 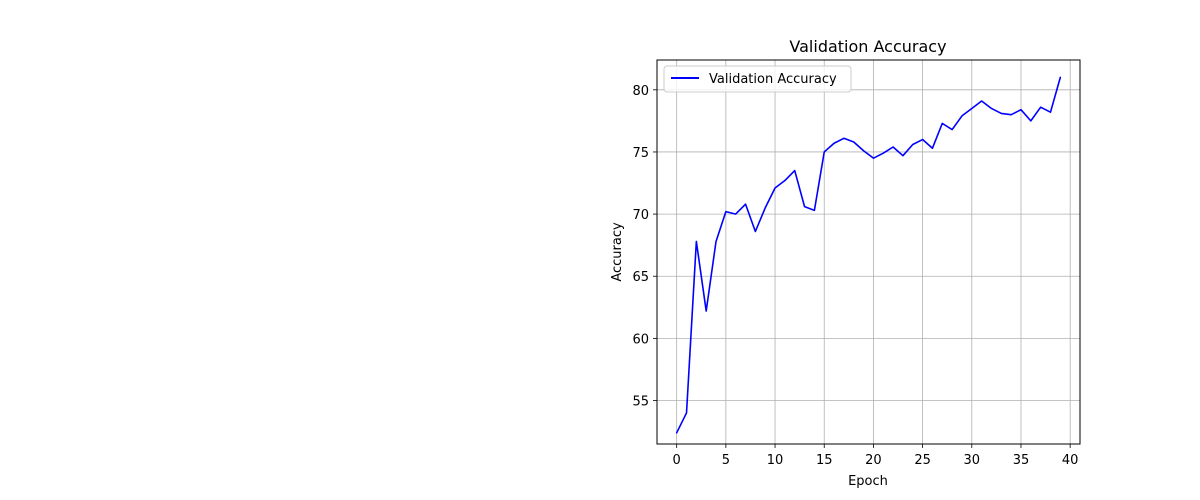 I want to click on x-tick-label: 35, so click(x=1021, y=460).